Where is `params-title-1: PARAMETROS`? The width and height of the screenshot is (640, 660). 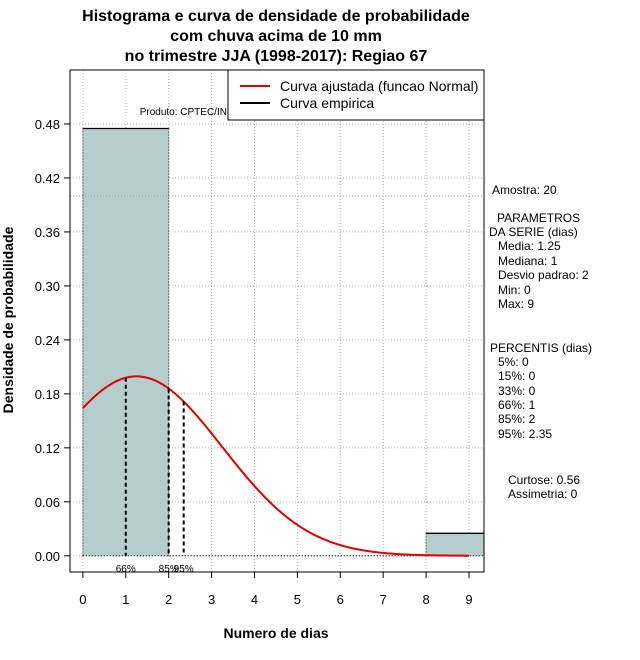
params-title-1: PARAMETROS is located at coordinates (538, 218).